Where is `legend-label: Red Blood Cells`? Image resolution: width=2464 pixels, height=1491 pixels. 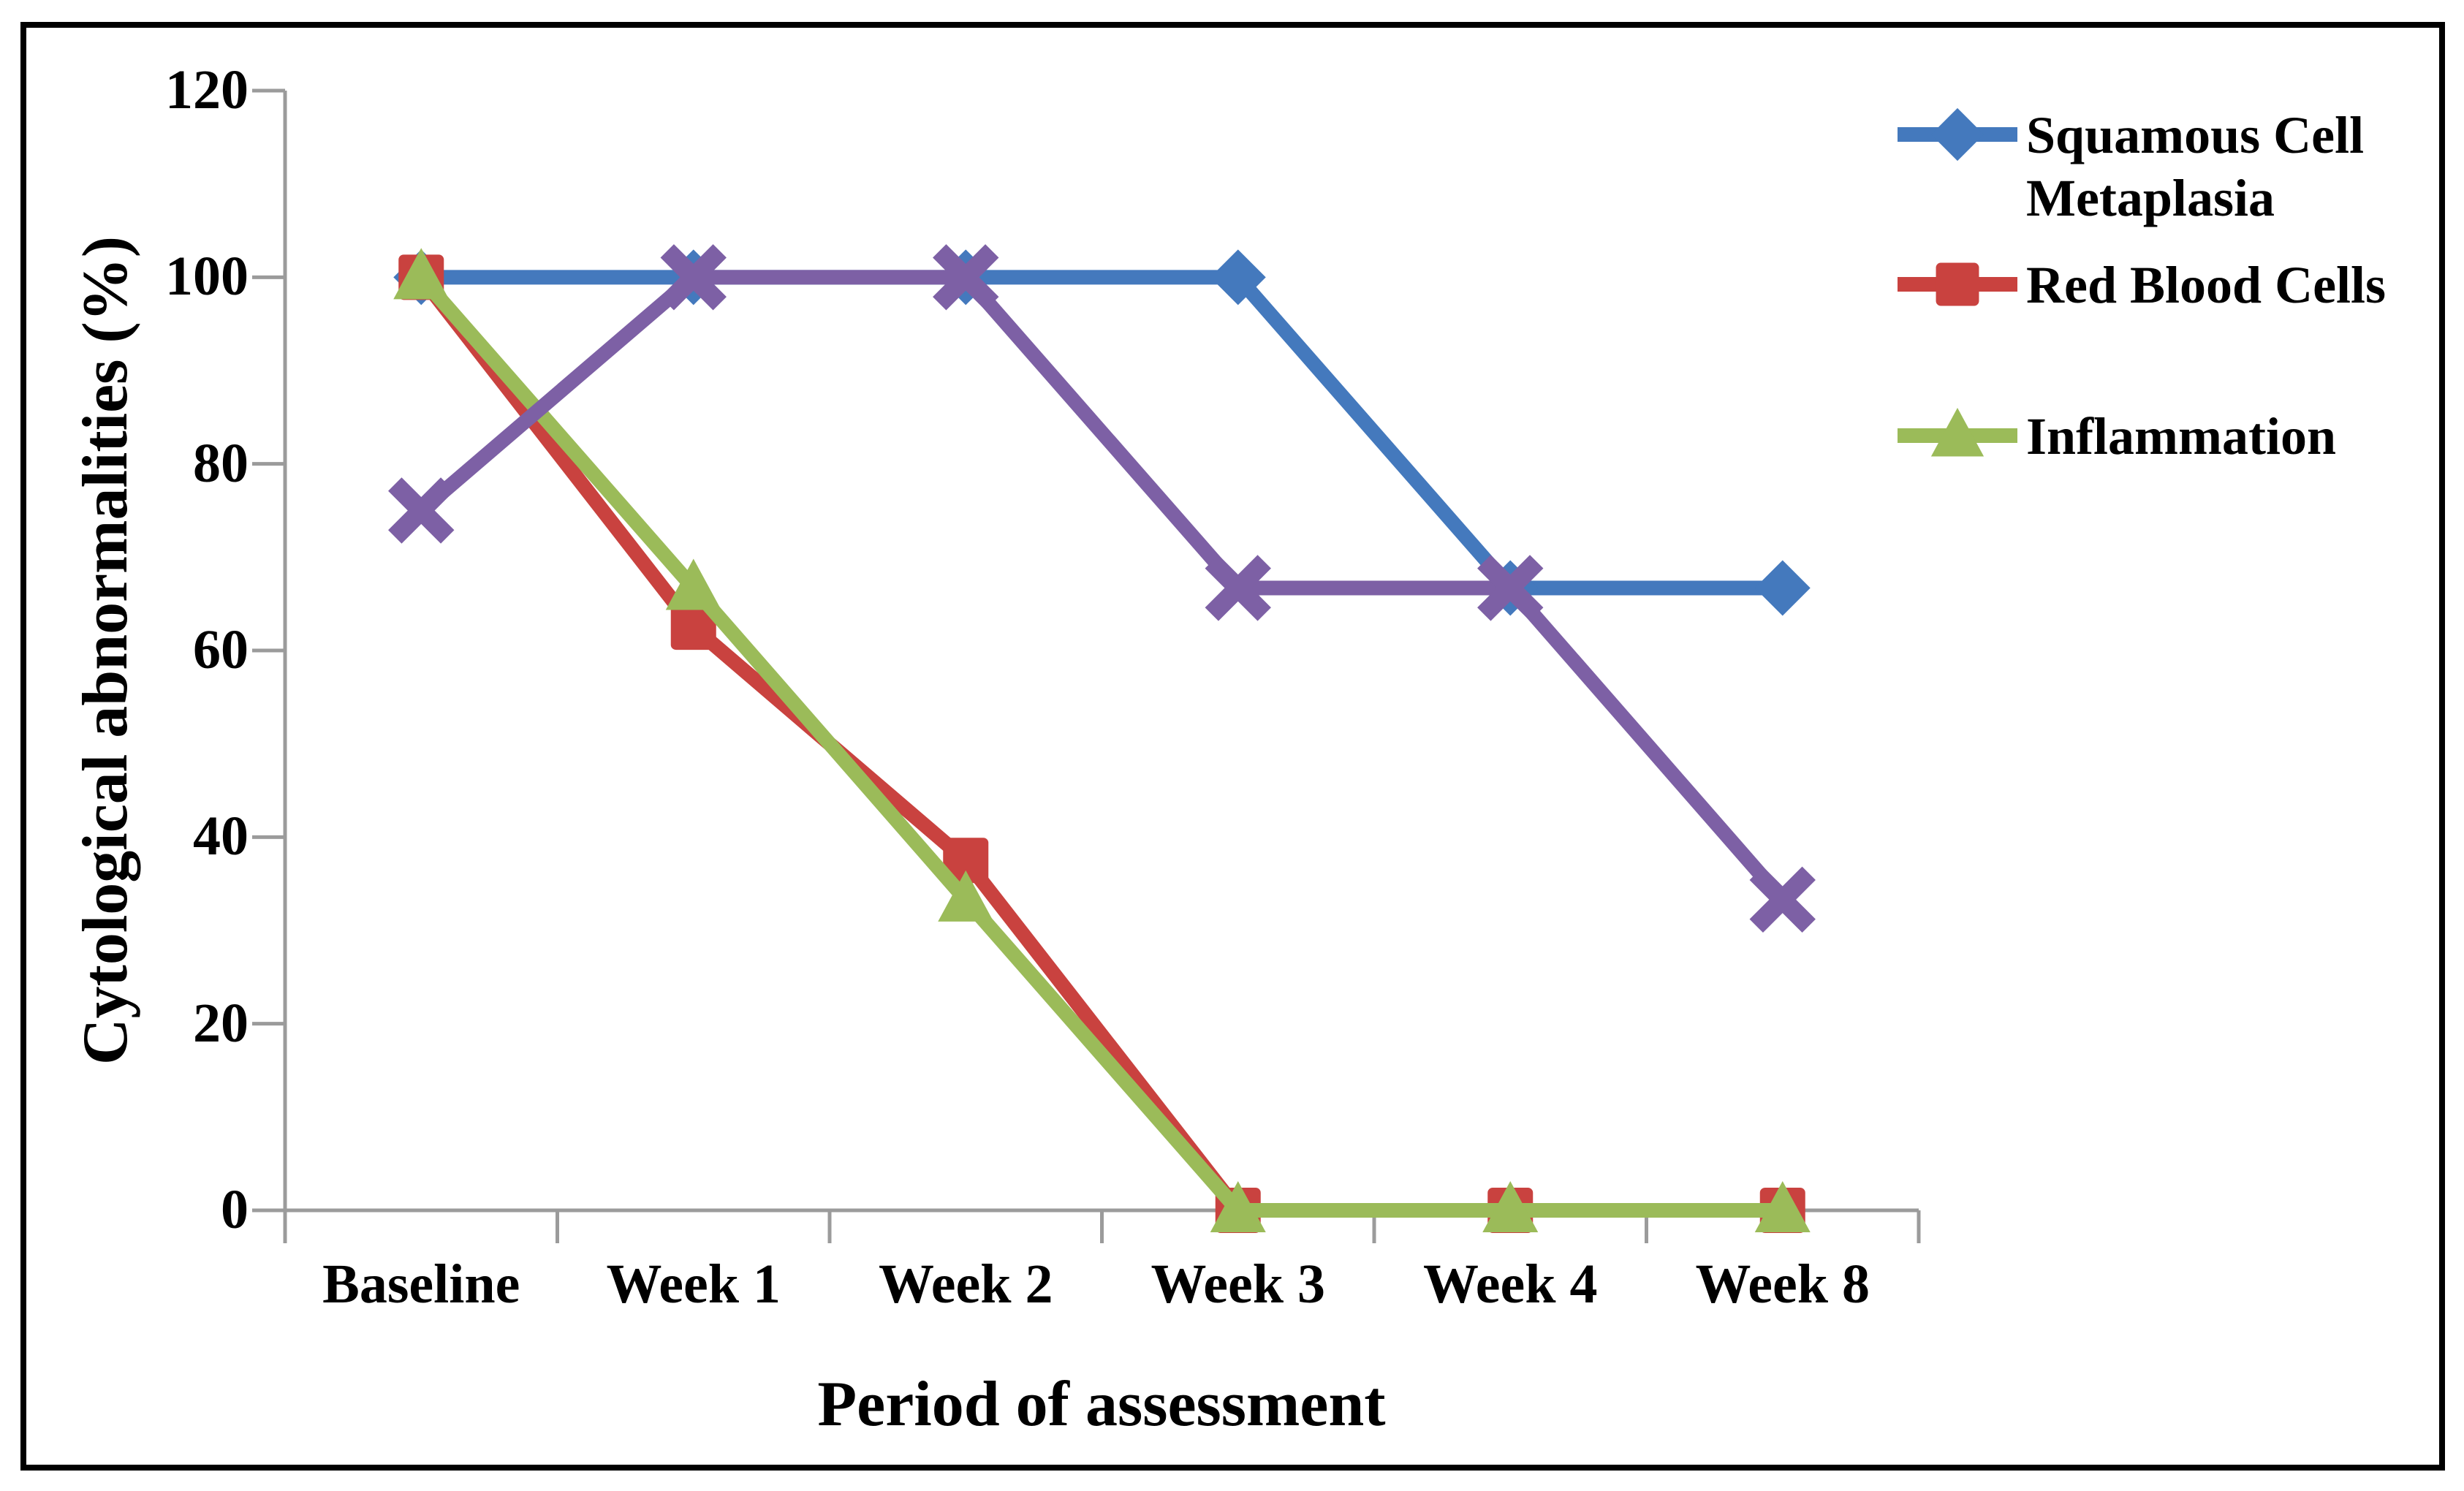
legend-label: Red Blood Cells is located at coordinates (2206, 285).